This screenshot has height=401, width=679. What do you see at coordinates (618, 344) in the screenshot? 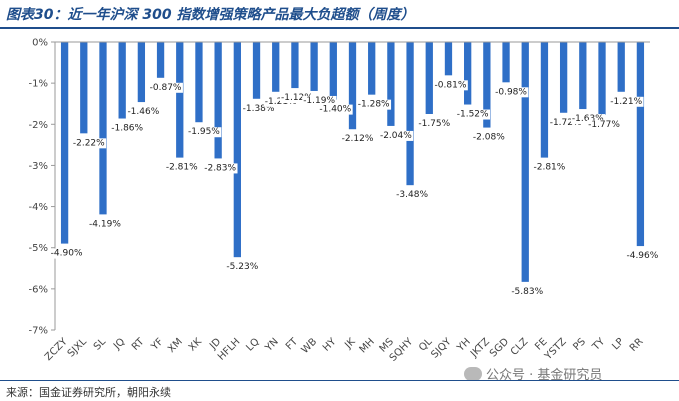
I see `x-tick-label: LP` at bounding box center [618, 344].